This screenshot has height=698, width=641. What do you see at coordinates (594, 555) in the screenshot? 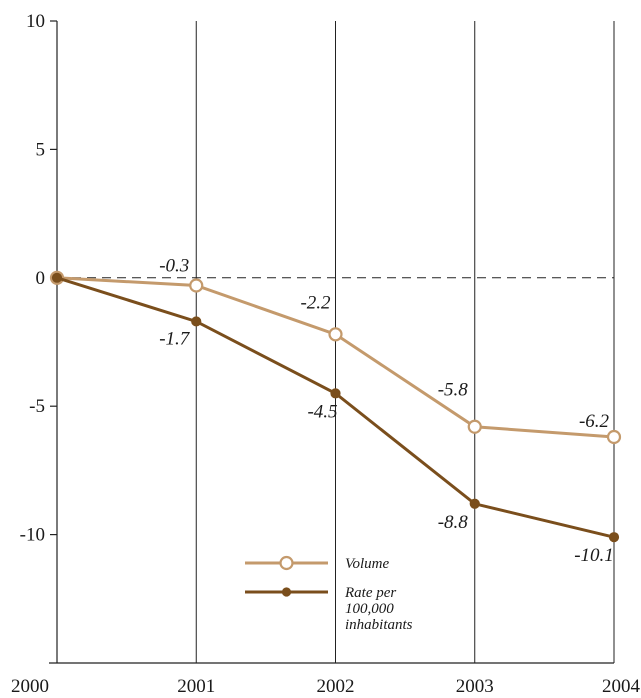
I see `data-label: -10.1` at bounding box center [594, 555].